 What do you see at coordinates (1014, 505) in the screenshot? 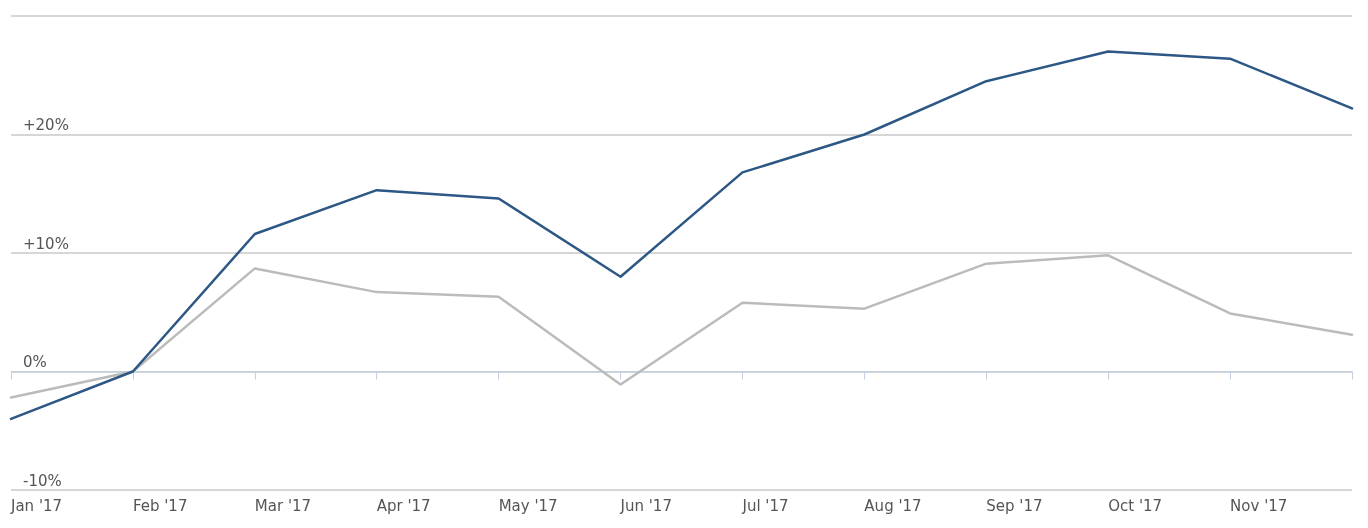
I see `x-tick-label: Sep '17` at bounding box center [1014, 505].